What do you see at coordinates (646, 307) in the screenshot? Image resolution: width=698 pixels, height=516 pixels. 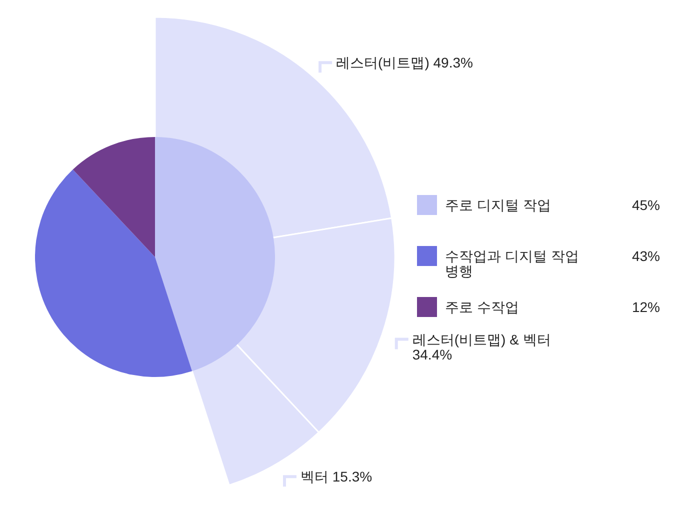 I see `data-label: 12%` at bounding box center [646, 307].